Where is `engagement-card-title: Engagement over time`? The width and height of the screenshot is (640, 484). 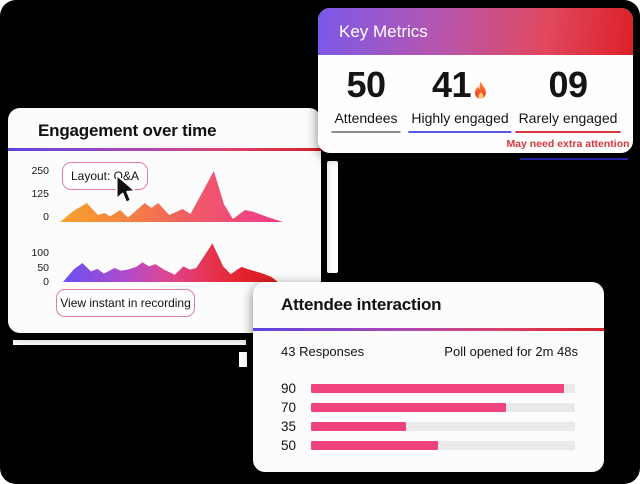 engagement-card-title: Engagement over time is located at coordinates (127, 130).